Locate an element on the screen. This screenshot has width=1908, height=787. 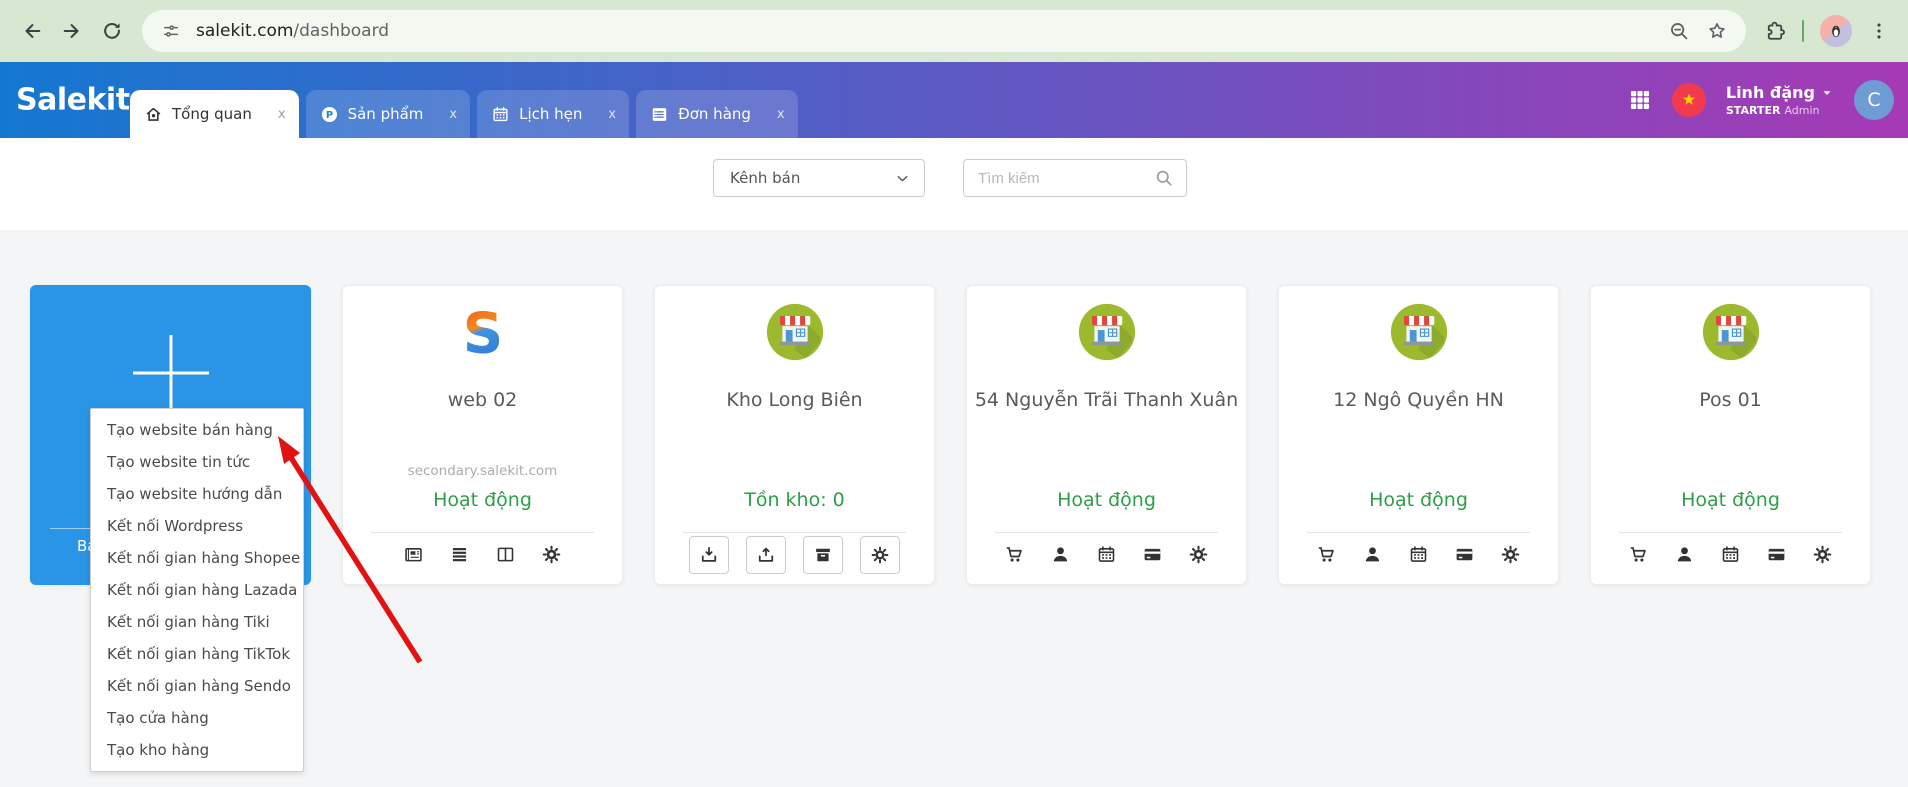
card-name: 12 Ngô Quyền HN is located at coordinates (1418, 400).